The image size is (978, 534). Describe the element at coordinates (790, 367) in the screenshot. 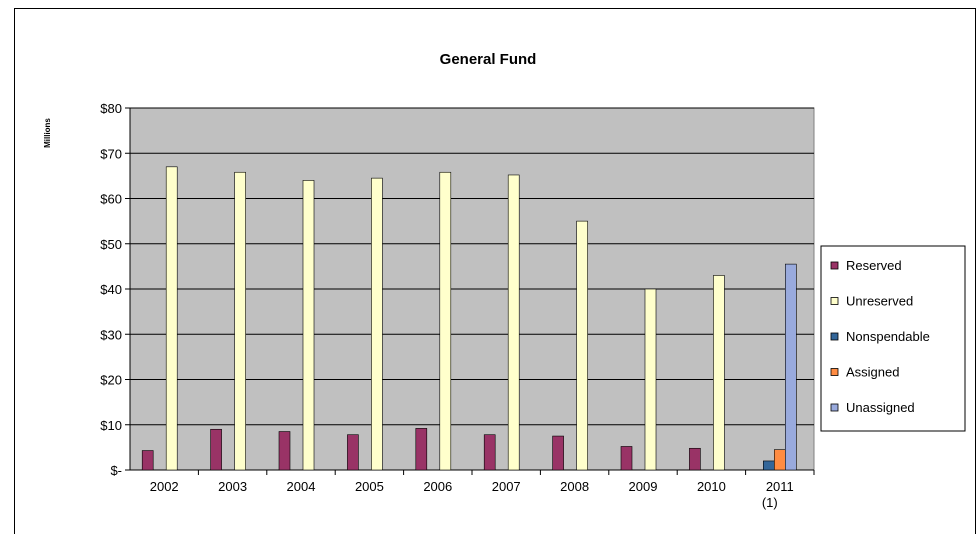

I see `bar-unassigned-2011` at that location.